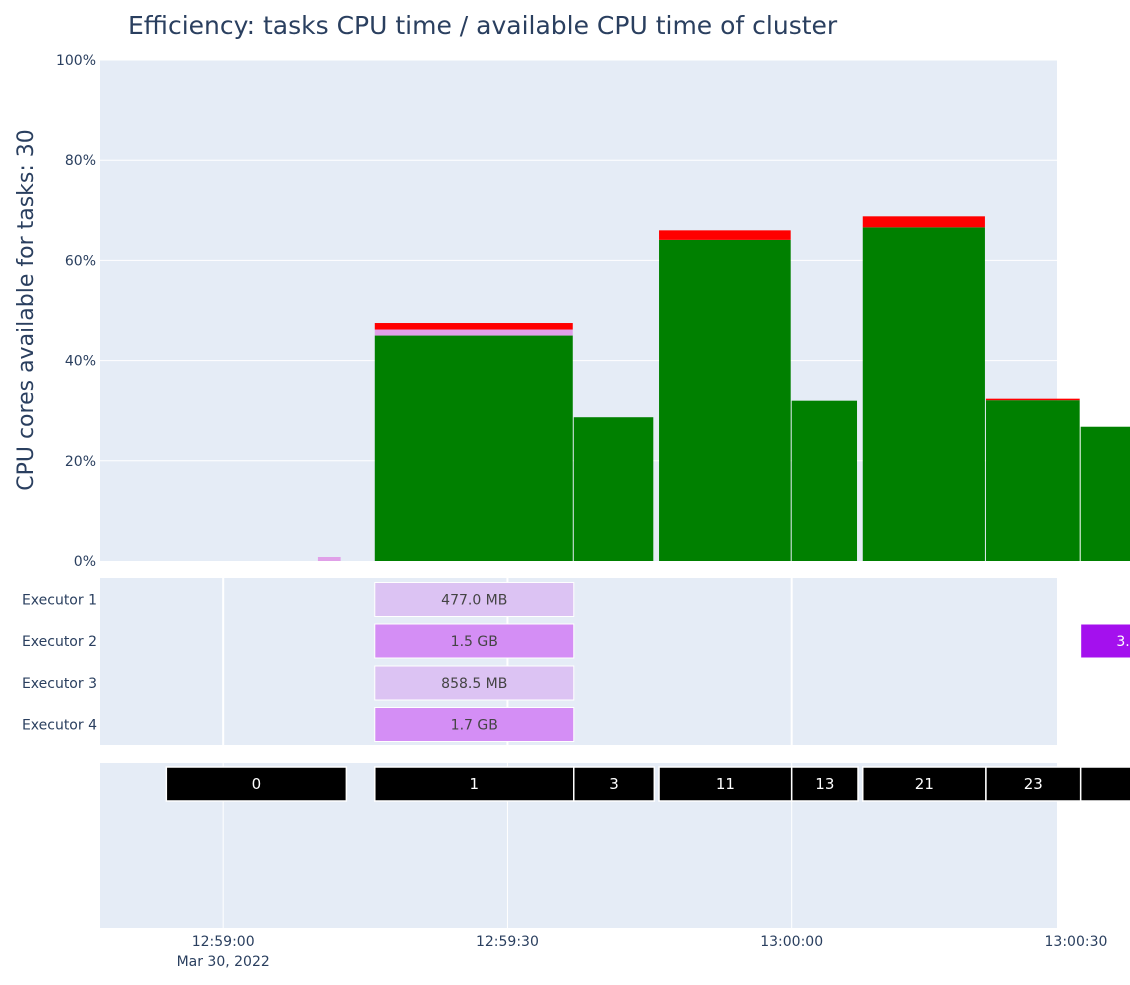  What do you see at coordinates (59, 601) in the screenshot?
I see `executor-label: Executor 1` at bounding box center [59, 601].